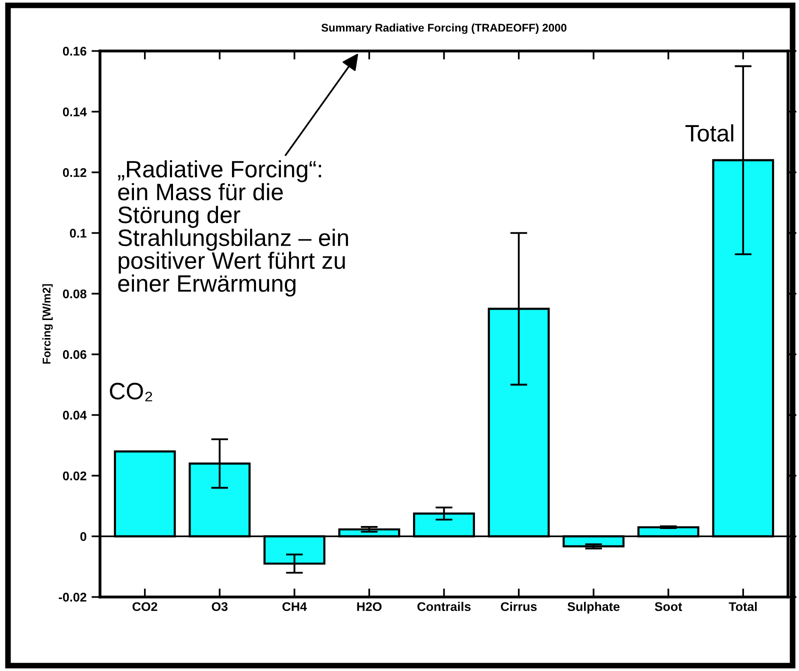  I want to click on x-tick-label: O3, so click(220, 607).